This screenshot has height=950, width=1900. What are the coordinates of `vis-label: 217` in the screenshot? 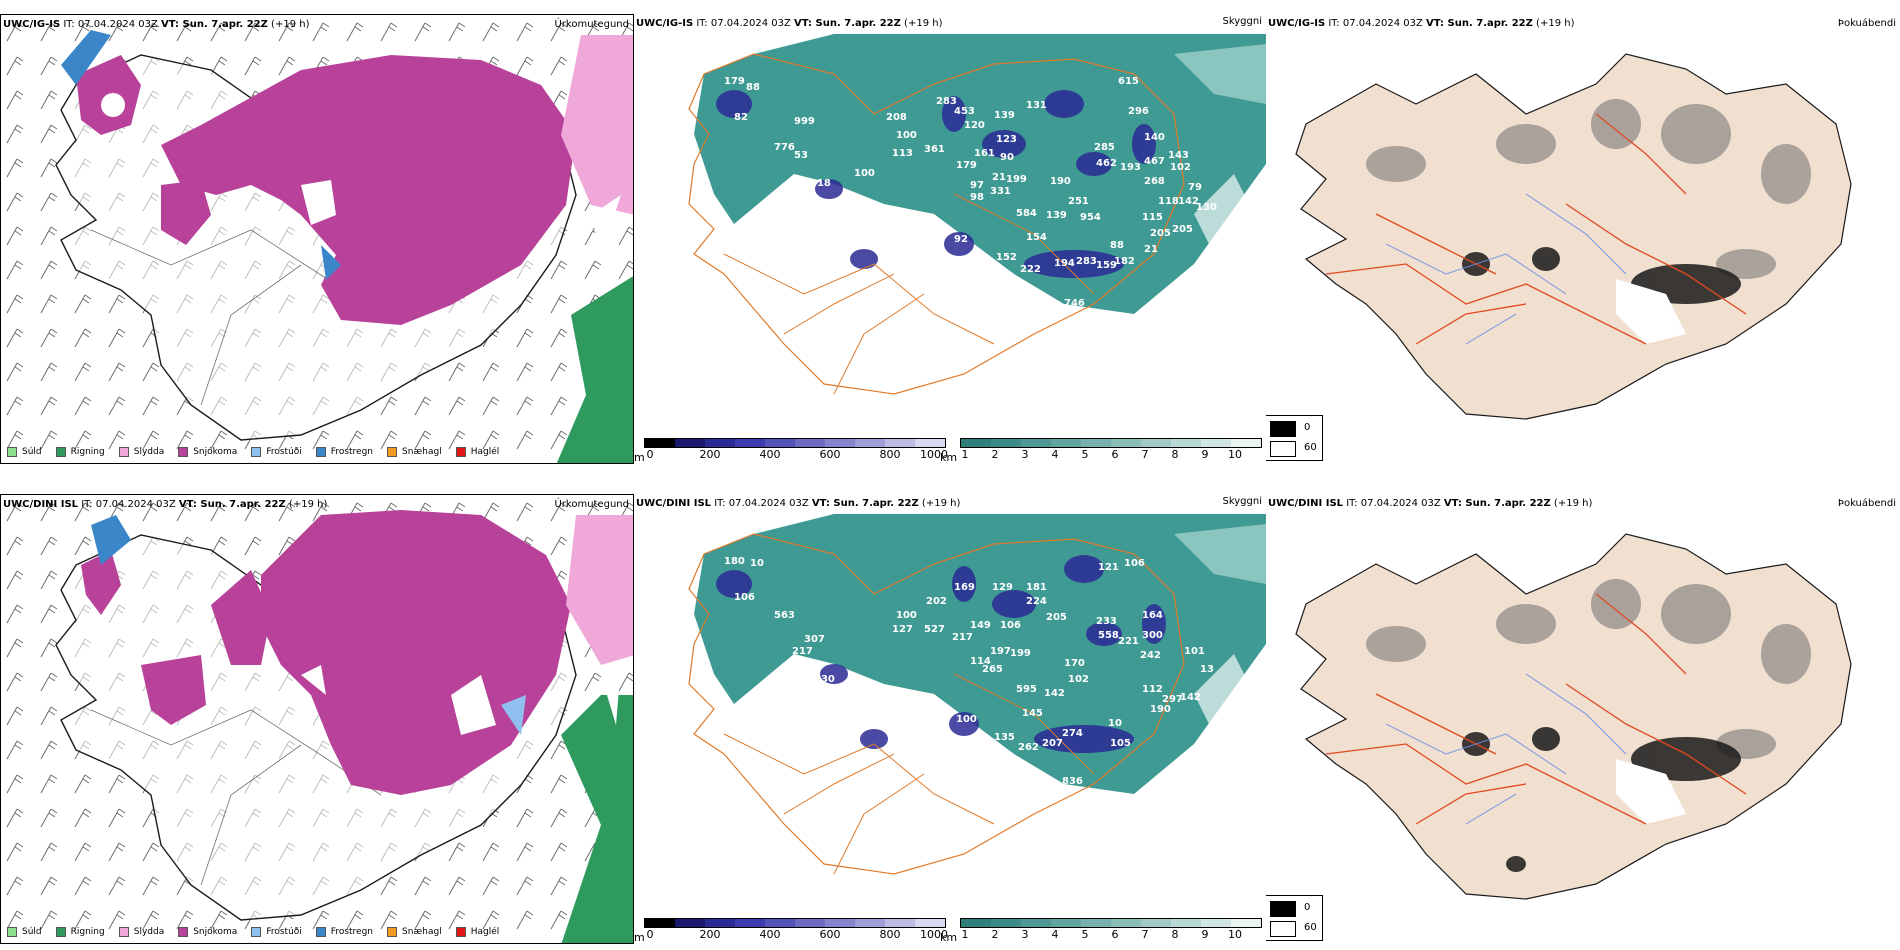 It's located at (802, 651).